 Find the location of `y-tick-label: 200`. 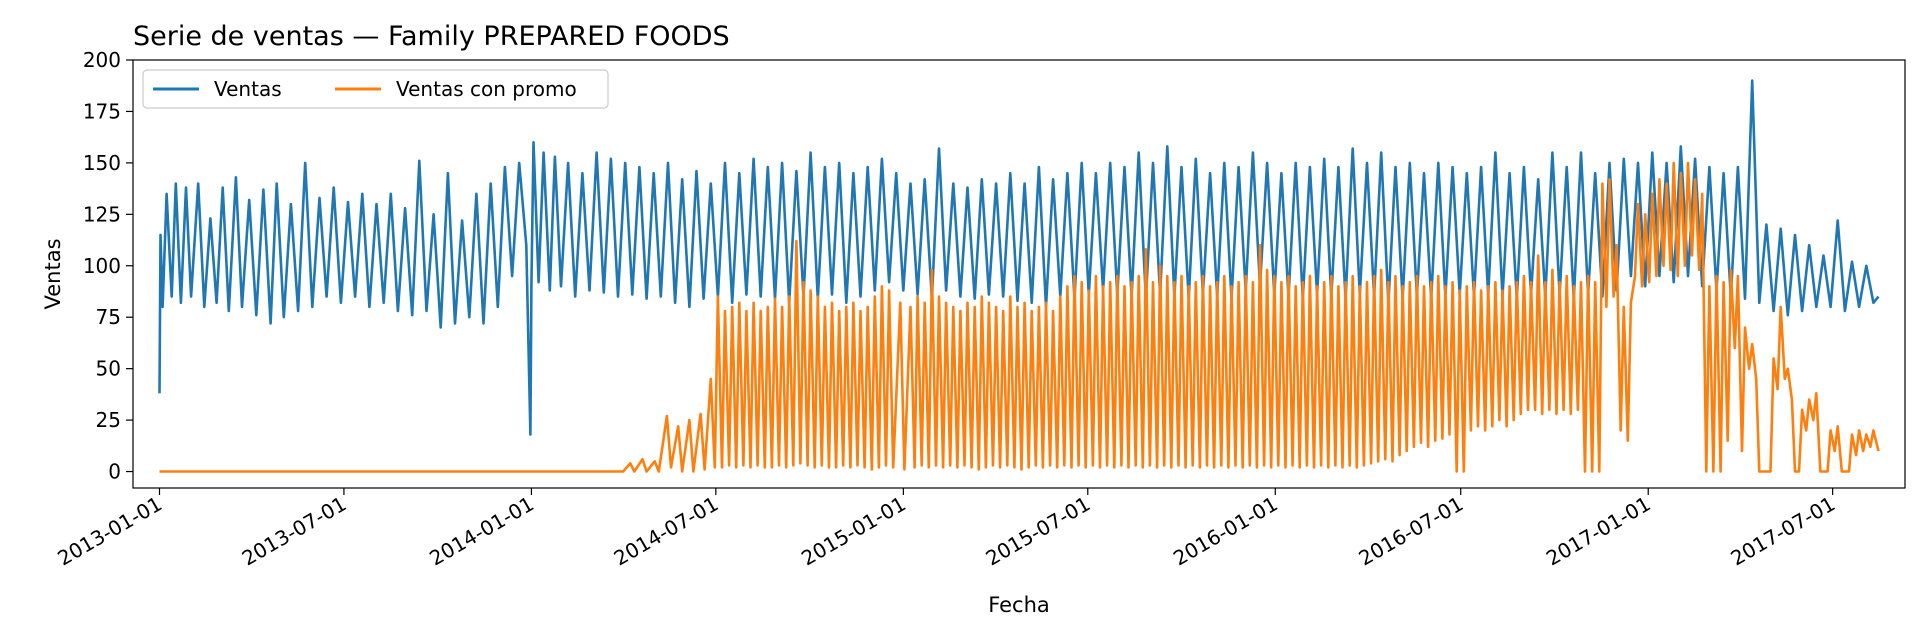

y-tick-label: 200 is located at coordinates (102, 60).